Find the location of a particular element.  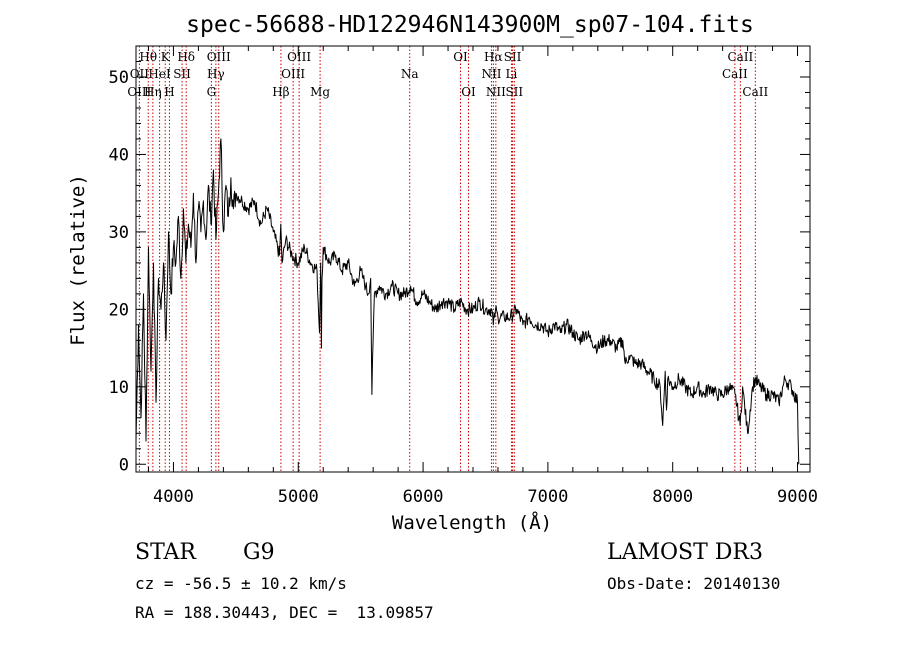

y-tick-label: 0 is located at coordinates (124, 465).